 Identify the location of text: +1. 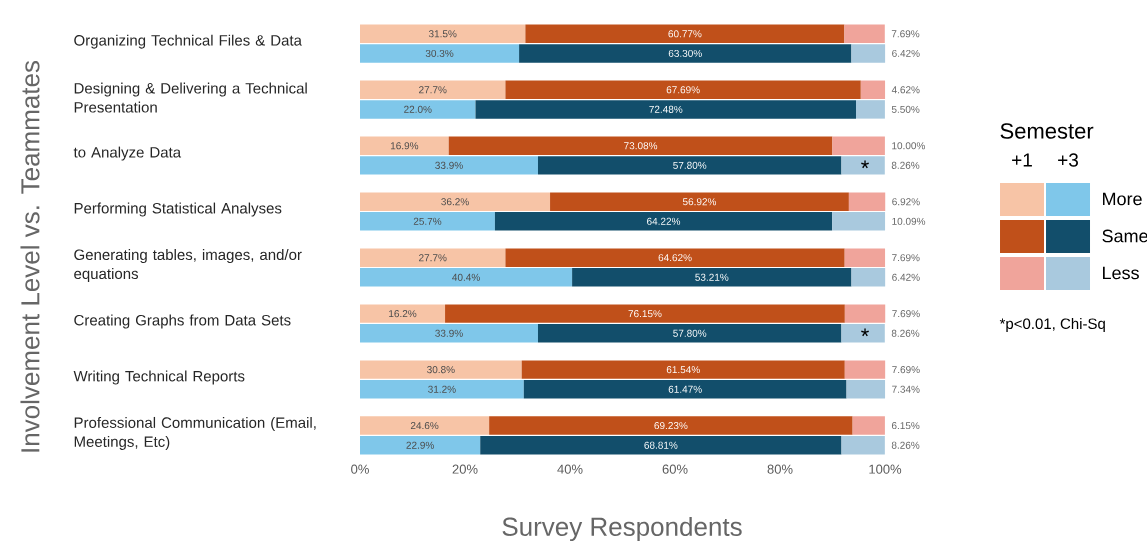
(1022, 160).